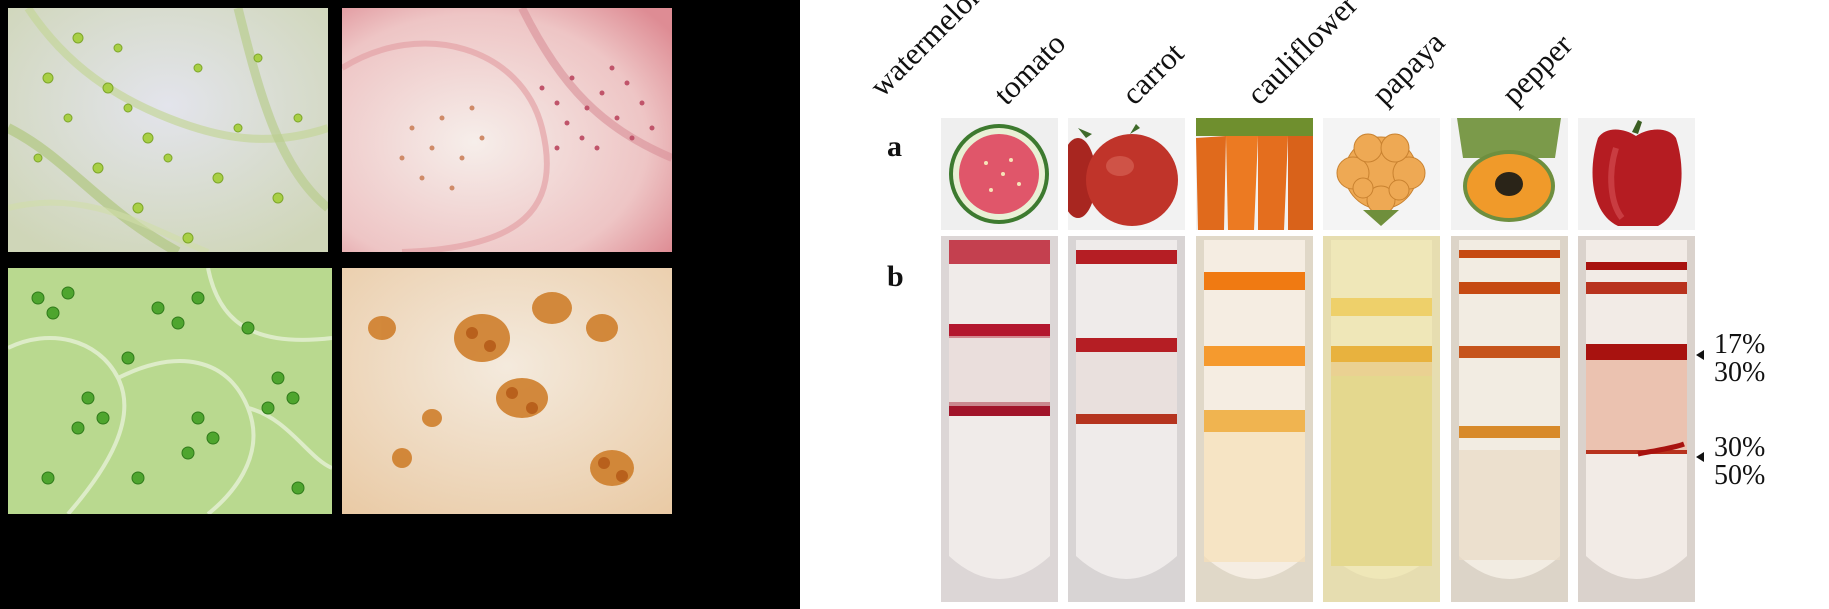  Describe the element at coordinates (168, 130) in the screenshot. I see `micrograph-green-sparse` at that location.